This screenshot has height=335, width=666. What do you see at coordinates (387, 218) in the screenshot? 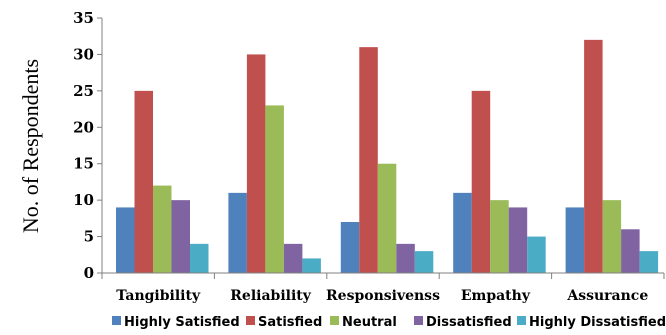
I see `bar-neutral-responsivenss` at bounding box center [387, 218].